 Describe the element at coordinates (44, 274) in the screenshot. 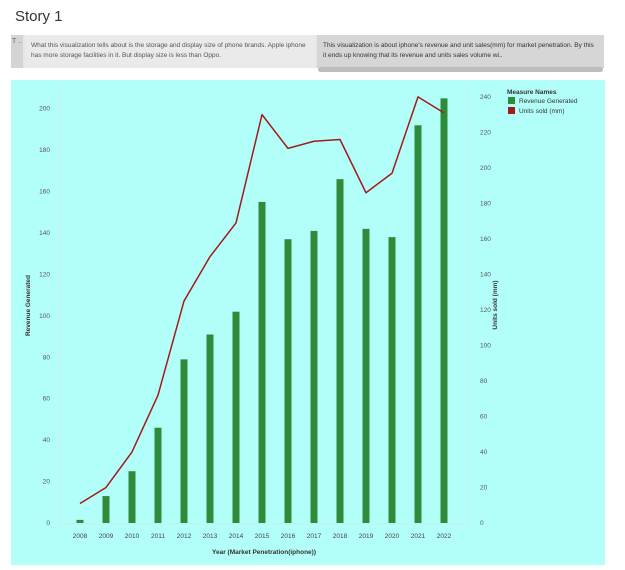

I see `y-tick-label: 120` at that location.